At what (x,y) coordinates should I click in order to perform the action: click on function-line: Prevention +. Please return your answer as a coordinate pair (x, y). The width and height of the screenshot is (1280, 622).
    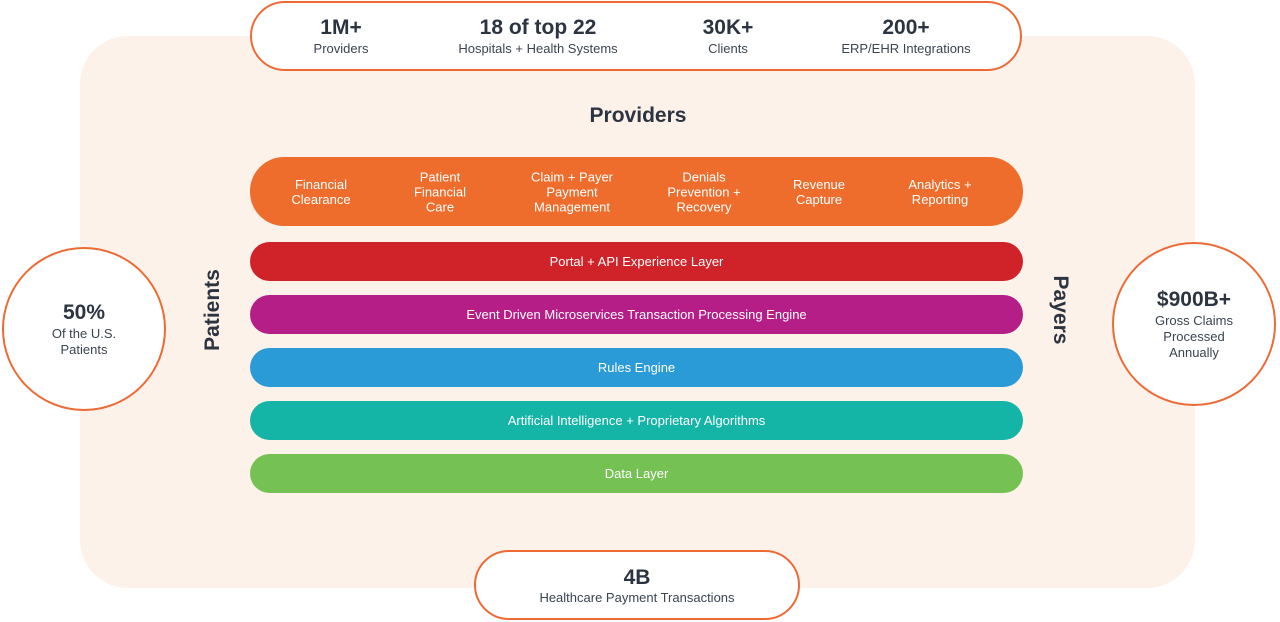
    Looking at the image, I should click on (704, 191).